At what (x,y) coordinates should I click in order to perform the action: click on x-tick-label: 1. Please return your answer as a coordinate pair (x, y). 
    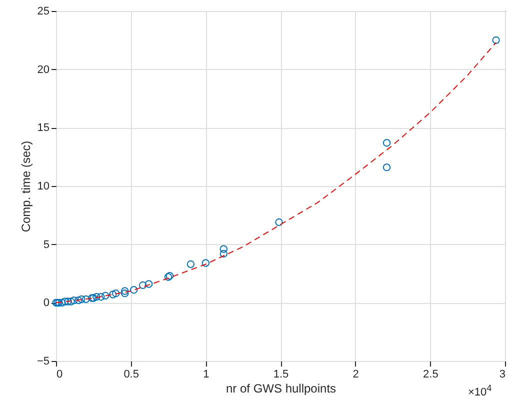
    Looking at the image, I should click on (206, 374).